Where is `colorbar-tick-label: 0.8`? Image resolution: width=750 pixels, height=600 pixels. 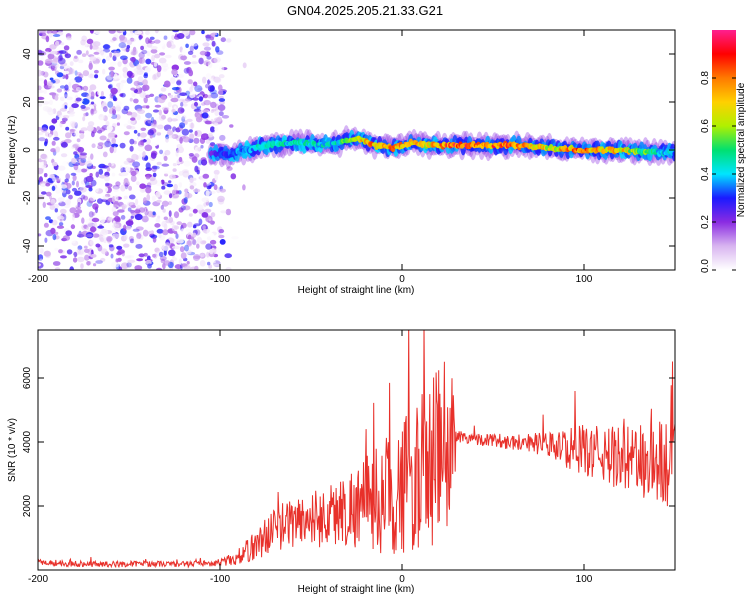 colorbar-tick-label: 0.8 is located at coordinates (705, 78).